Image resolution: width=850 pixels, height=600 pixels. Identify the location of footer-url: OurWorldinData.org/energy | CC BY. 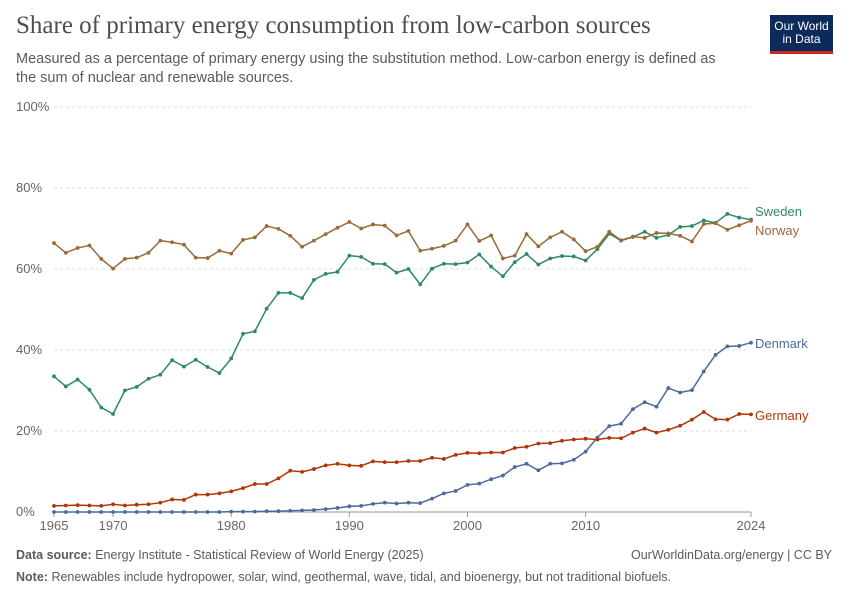
(731, 555).